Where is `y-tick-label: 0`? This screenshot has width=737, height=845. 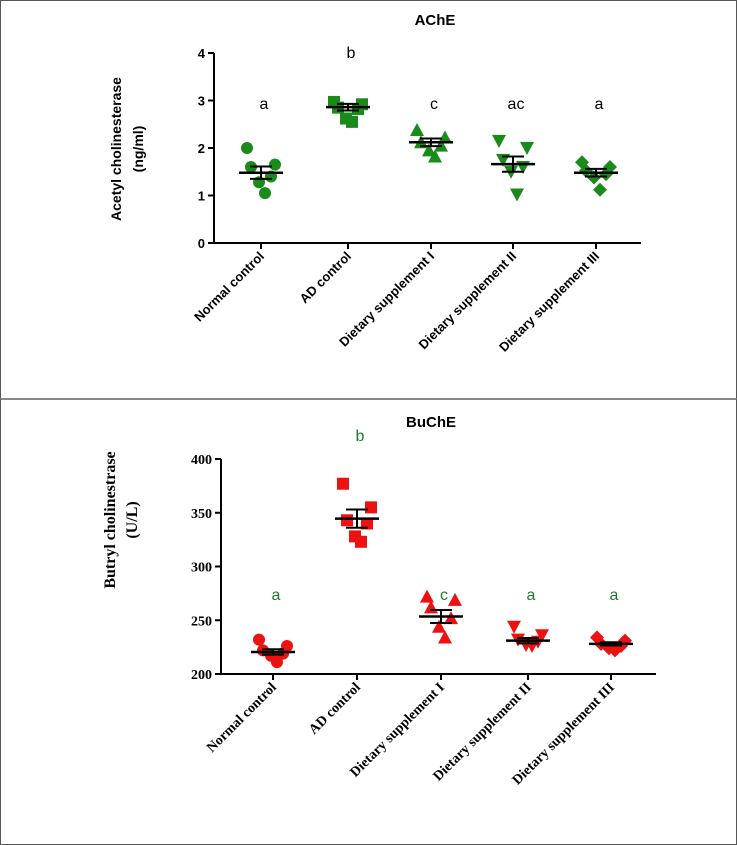 y-tick-label: 0 is located at coordinates (201, 243).